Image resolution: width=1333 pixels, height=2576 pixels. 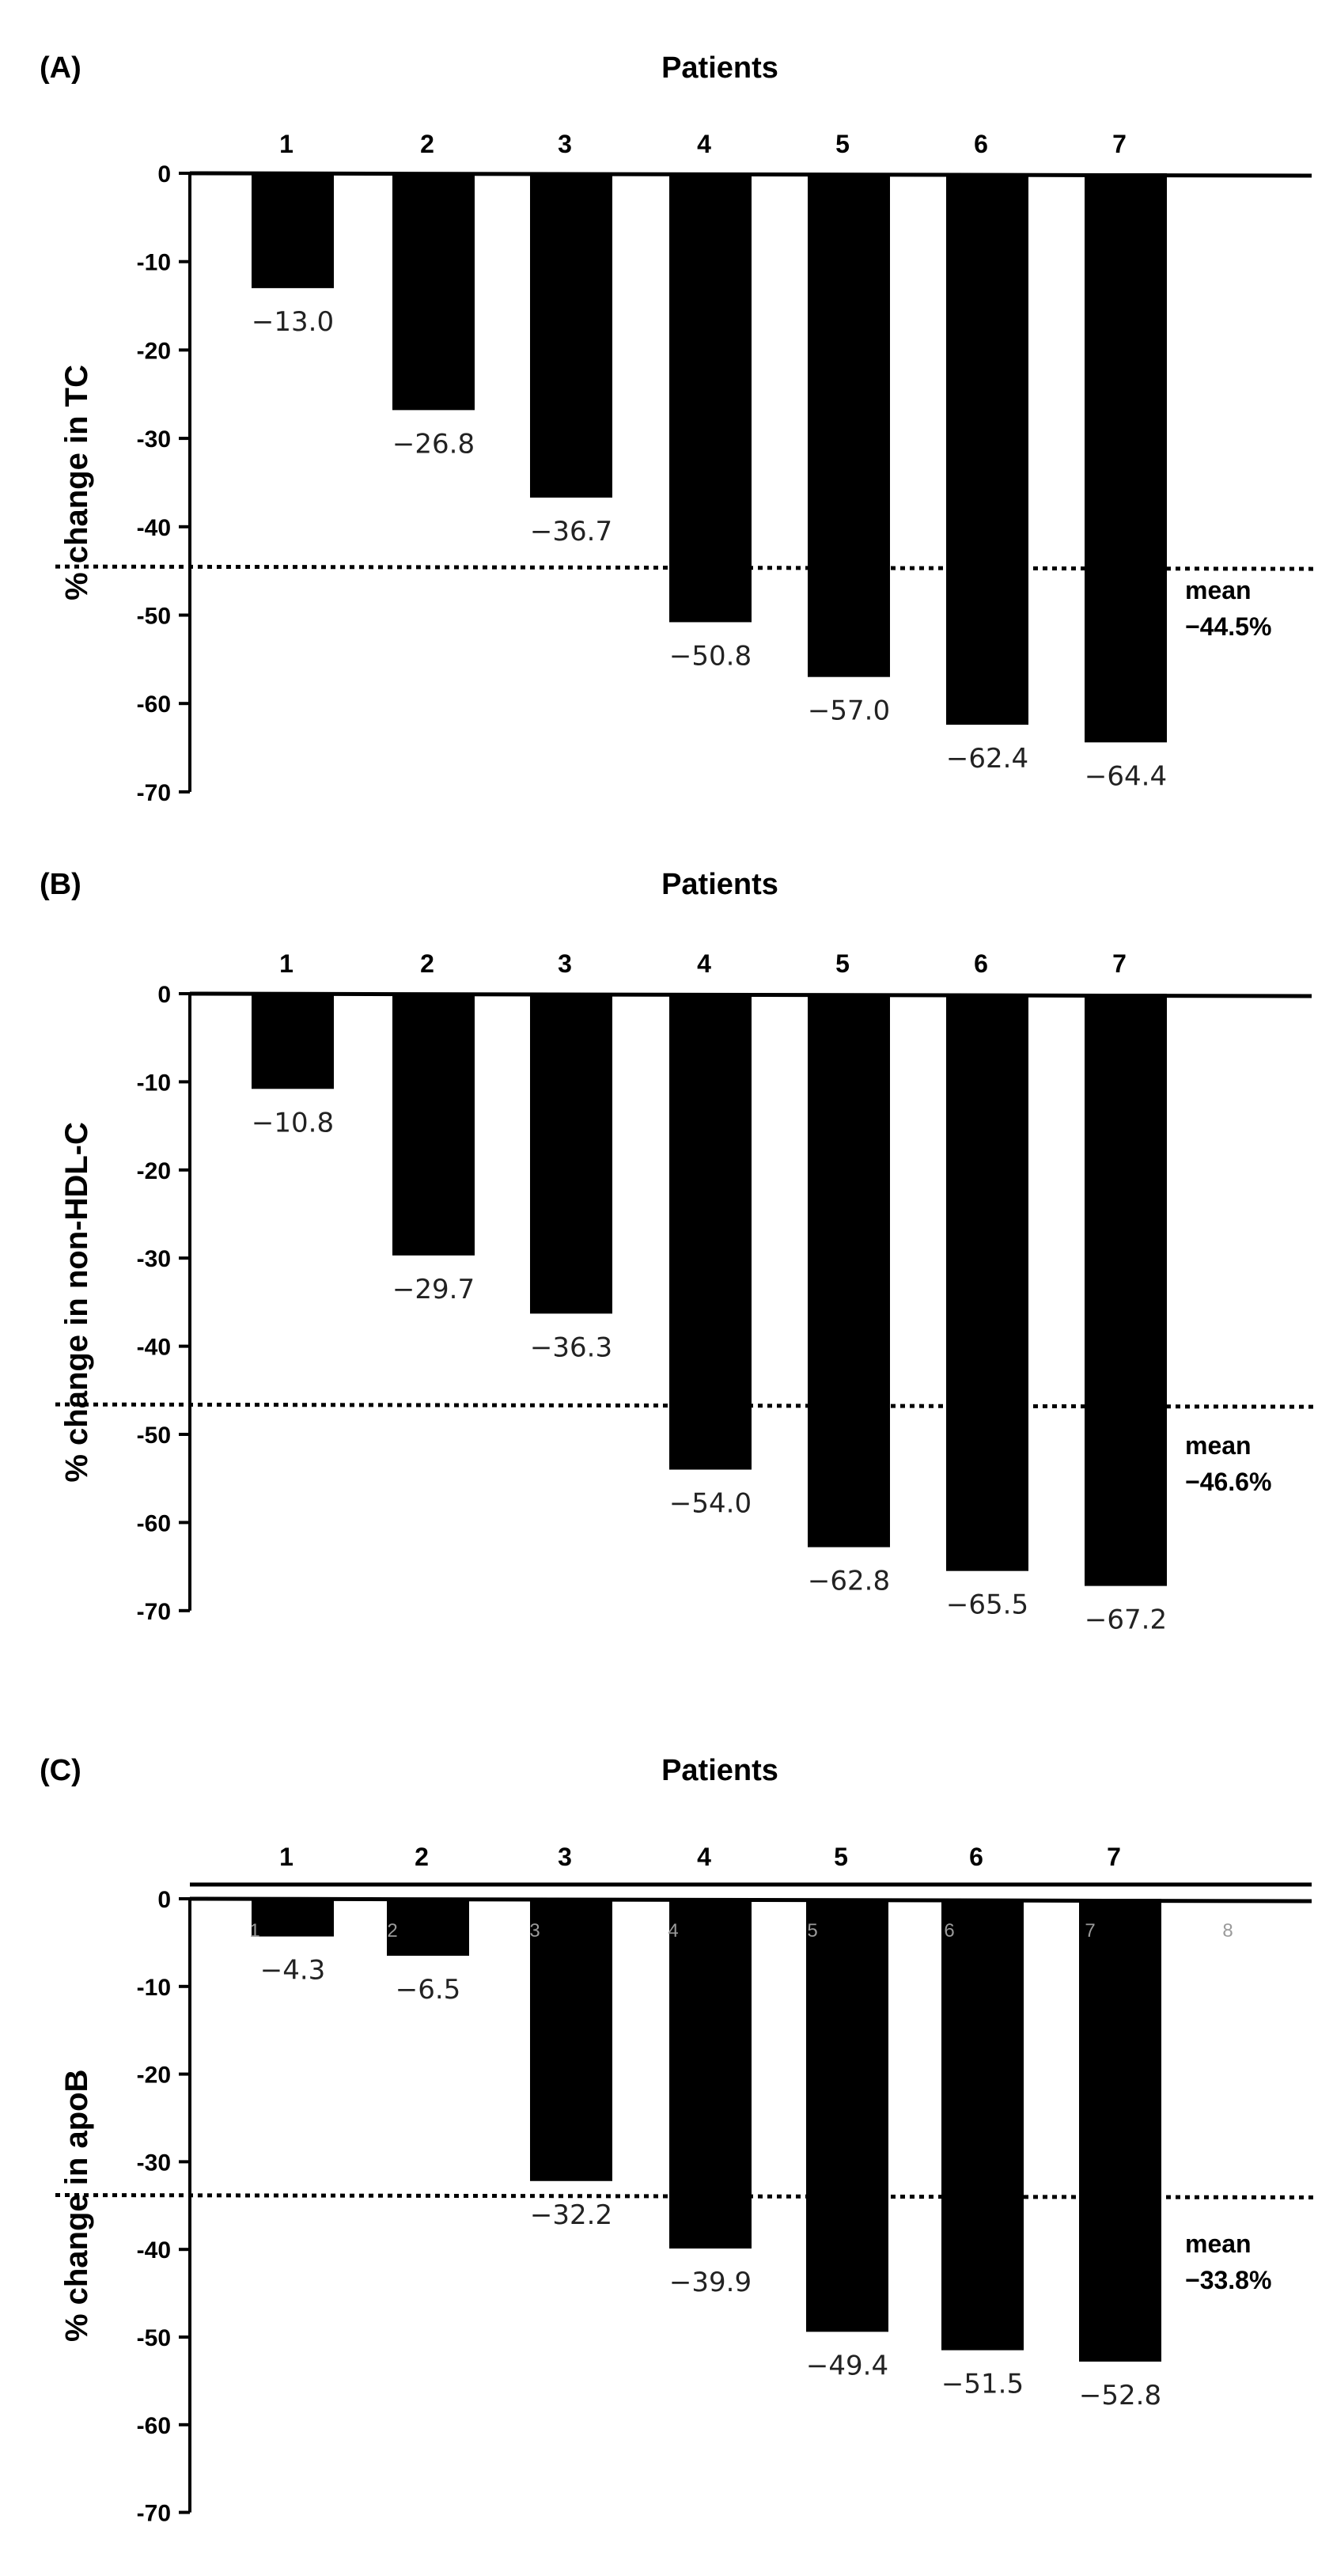 I want to click on data-label: −50.8, so click(x=710, y=656).